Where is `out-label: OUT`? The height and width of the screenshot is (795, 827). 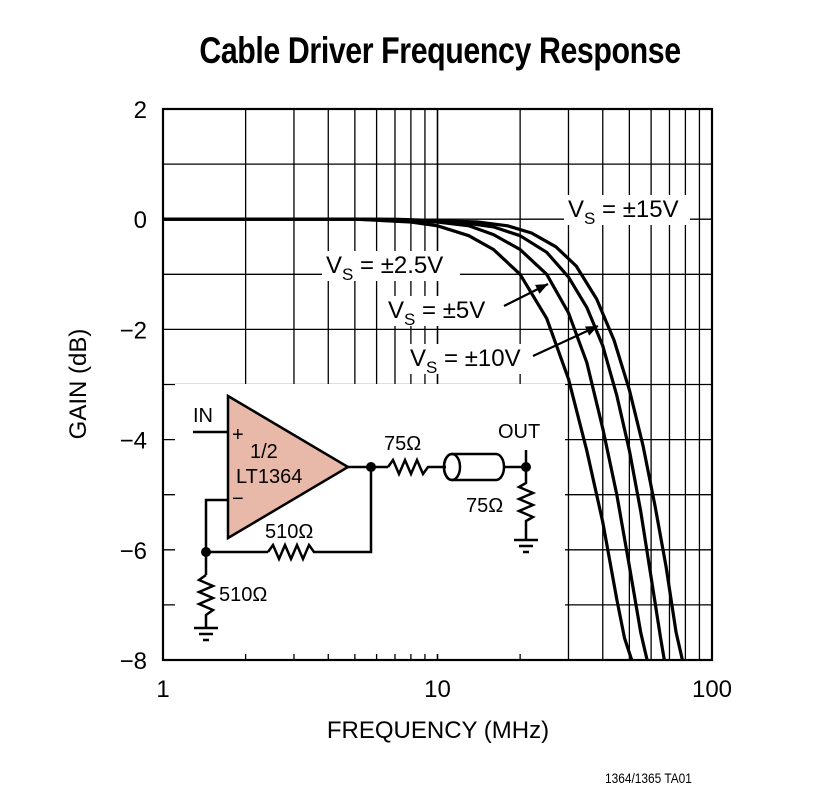
out-label: OUT is located at coordinates (519, 432).